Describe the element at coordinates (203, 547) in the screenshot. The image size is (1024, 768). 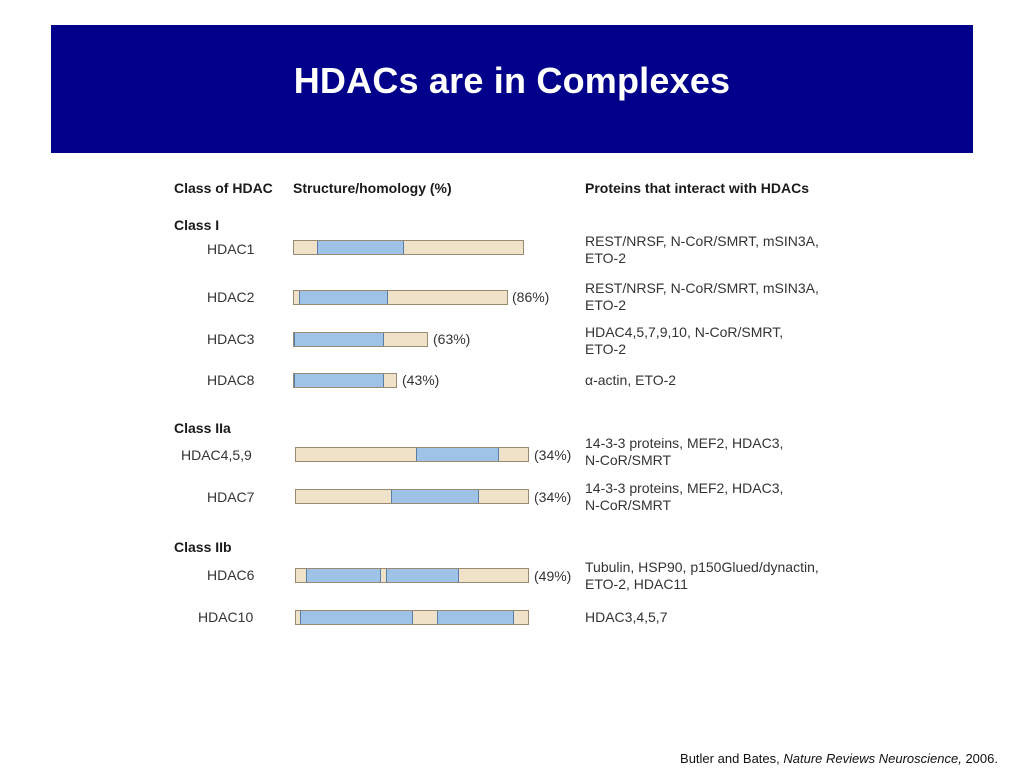
I see `class-label: Class IIb` at that location.